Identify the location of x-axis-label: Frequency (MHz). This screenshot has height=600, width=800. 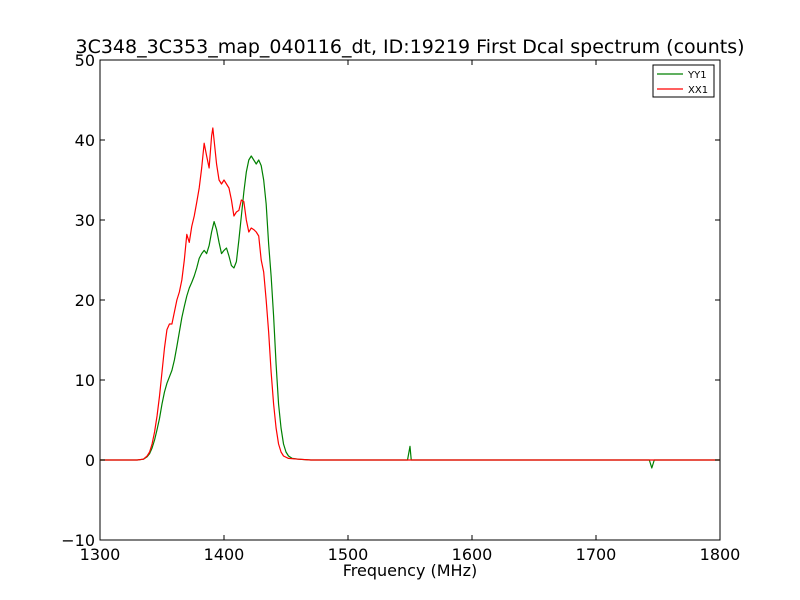
(410, 570).